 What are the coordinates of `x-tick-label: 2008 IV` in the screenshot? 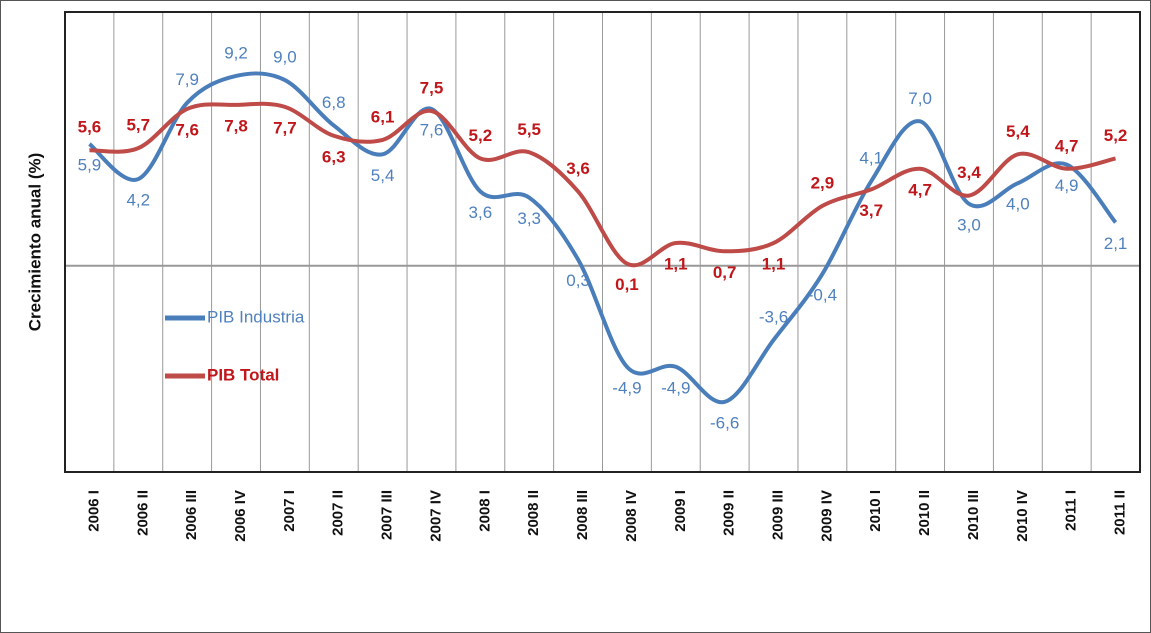 It's located at (631, 516).